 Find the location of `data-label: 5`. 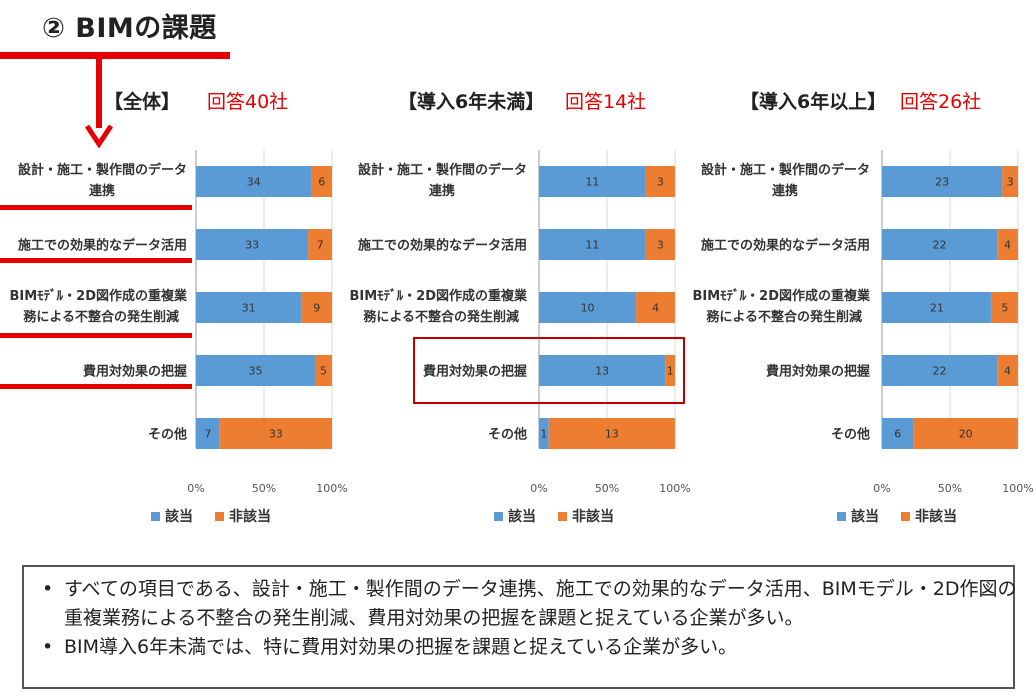

data-label: 5 is located at coordinates (323, 371).